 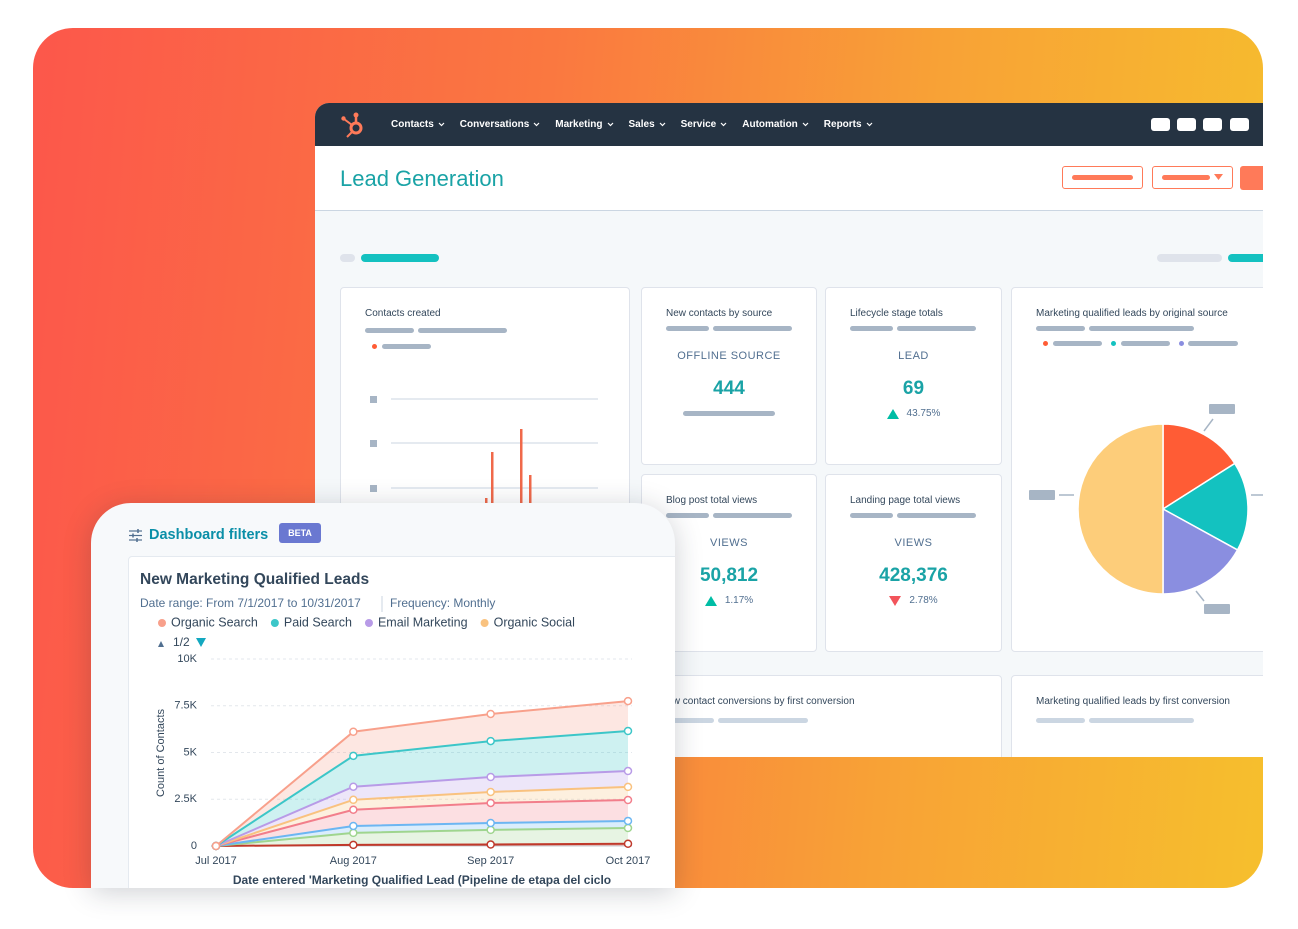 I want to click on legend-label: Organic Search, so click(x=214, y=622).